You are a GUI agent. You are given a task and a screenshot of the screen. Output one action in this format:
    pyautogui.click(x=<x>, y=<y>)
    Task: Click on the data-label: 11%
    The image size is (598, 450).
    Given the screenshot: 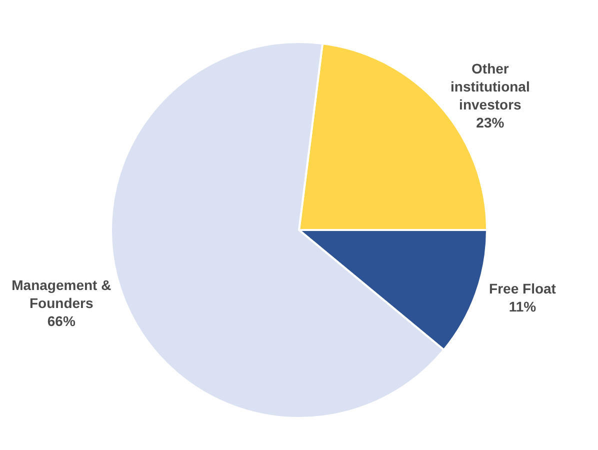 What is the action you would take?
    pyautogui.click(x=522, y=306)
    